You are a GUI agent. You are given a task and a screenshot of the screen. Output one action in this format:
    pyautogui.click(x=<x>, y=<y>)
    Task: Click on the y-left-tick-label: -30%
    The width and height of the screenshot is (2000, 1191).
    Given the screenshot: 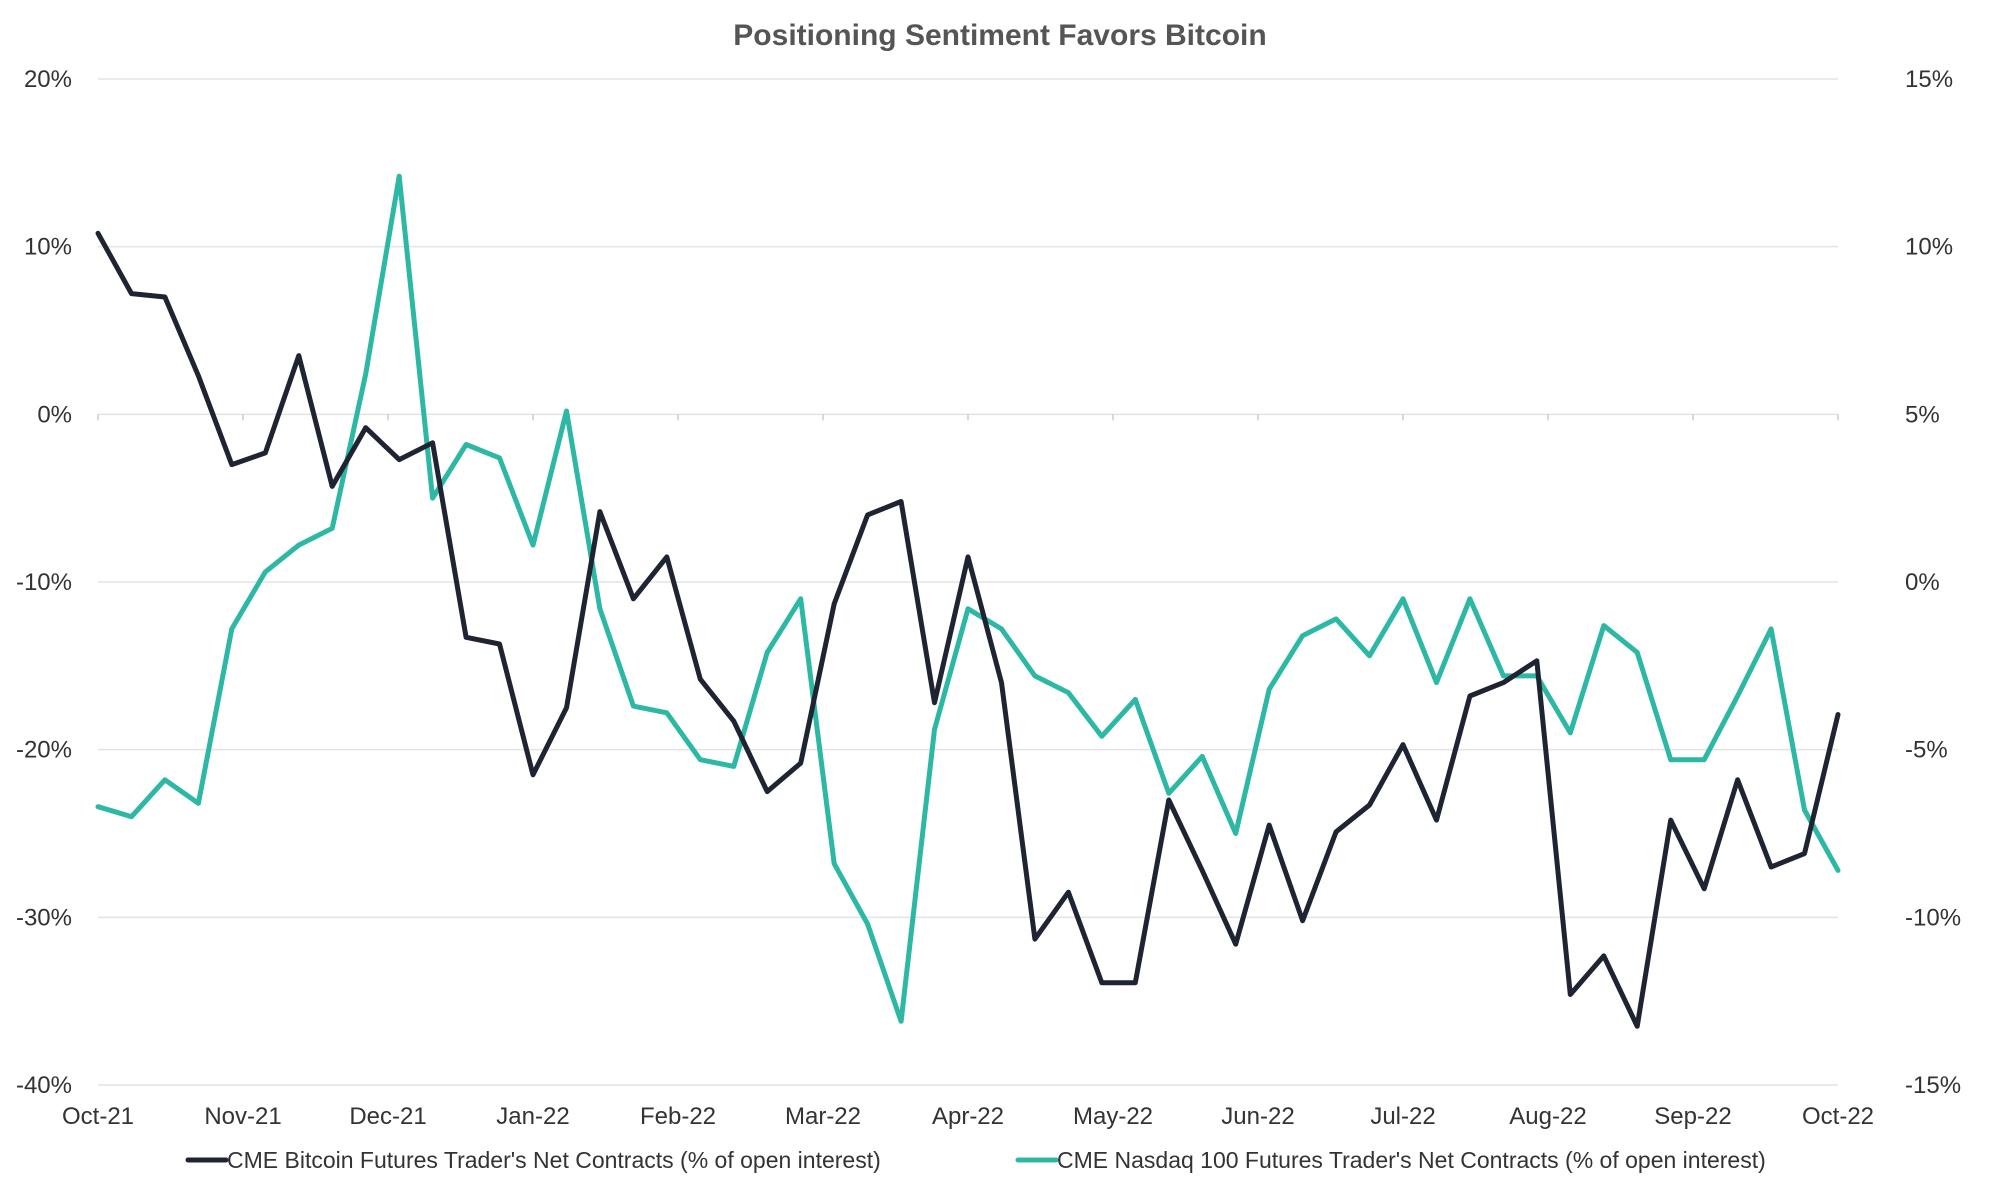 What is the action you would take?
    pyautogui.click(x=44, y=917)
    